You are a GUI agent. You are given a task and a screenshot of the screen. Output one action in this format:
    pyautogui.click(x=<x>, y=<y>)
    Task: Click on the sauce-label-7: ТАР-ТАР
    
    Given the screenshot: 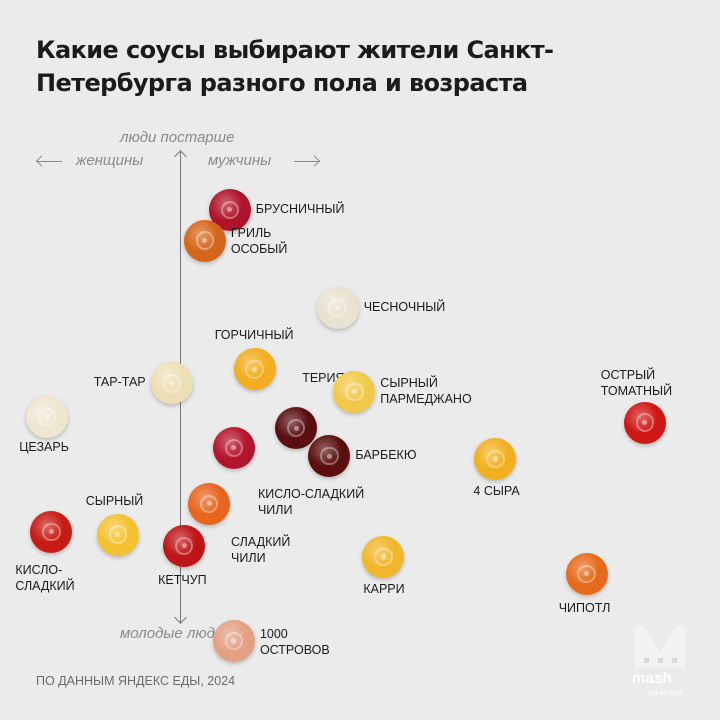 What is the action you would take?
    pyautogui.click(x=119, y=382)
    